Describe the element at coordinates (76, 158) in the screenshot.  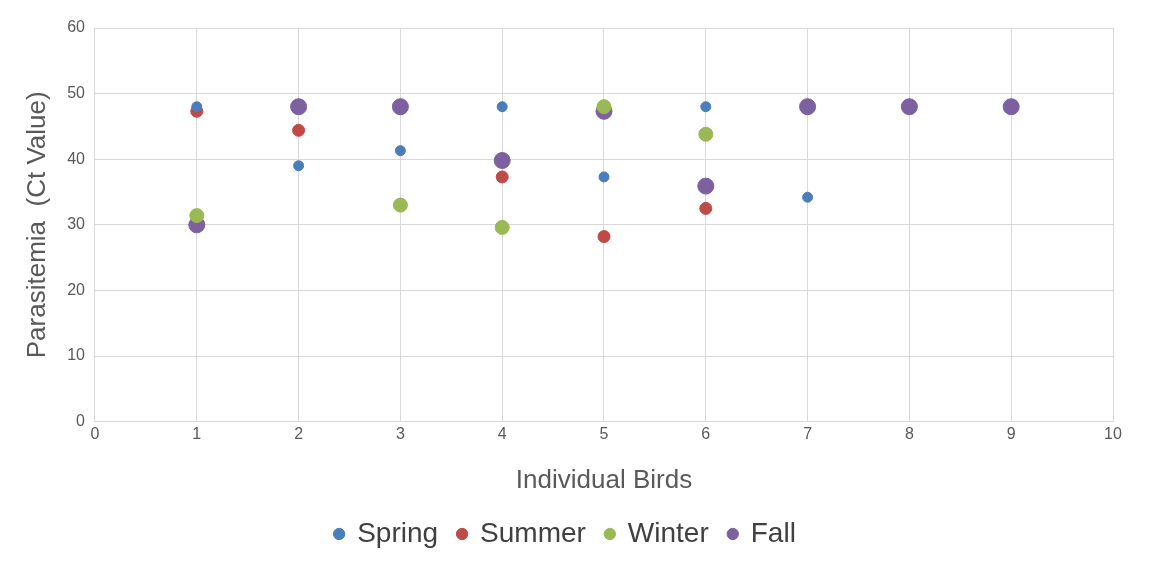
I see `y-tick-label: 40` at that location.